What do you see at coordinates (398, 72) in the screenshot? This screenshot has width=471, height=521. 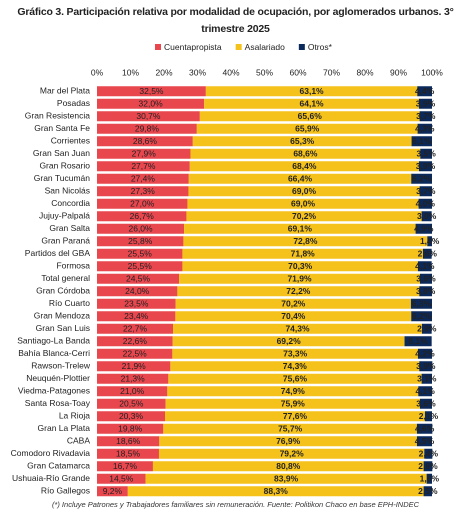 I see `x-tick-label: 90%` at bounding box center [398, 72].